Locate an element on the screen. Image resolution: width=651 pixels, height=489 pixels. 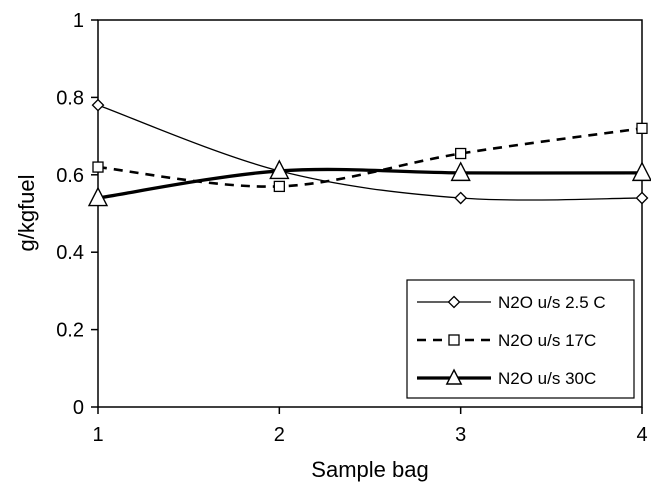
x-tick-label-1: 2 is located at coordinates (279, 435).